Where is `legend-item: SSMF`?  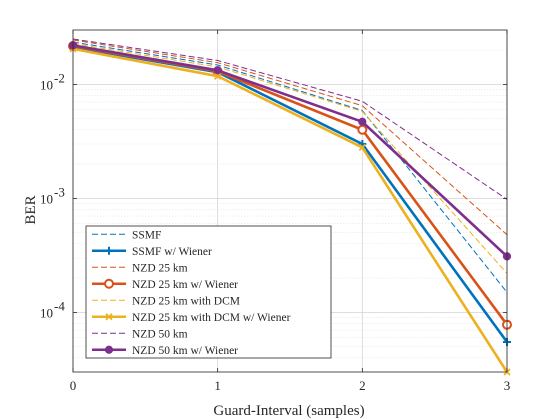 legend-item: SSMF is located at coordinates (126, 235).